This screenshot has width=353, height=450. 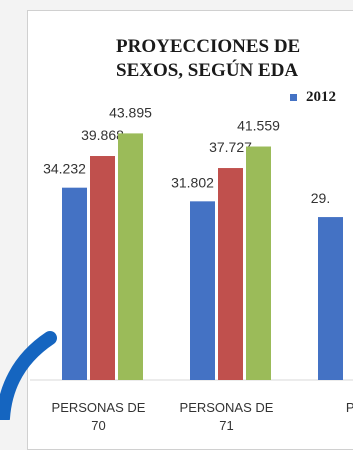 What do you see at coordinates (230, 274) in the screenshot?
I see `bar-series2-cat2` at bounding box center [230, 274].